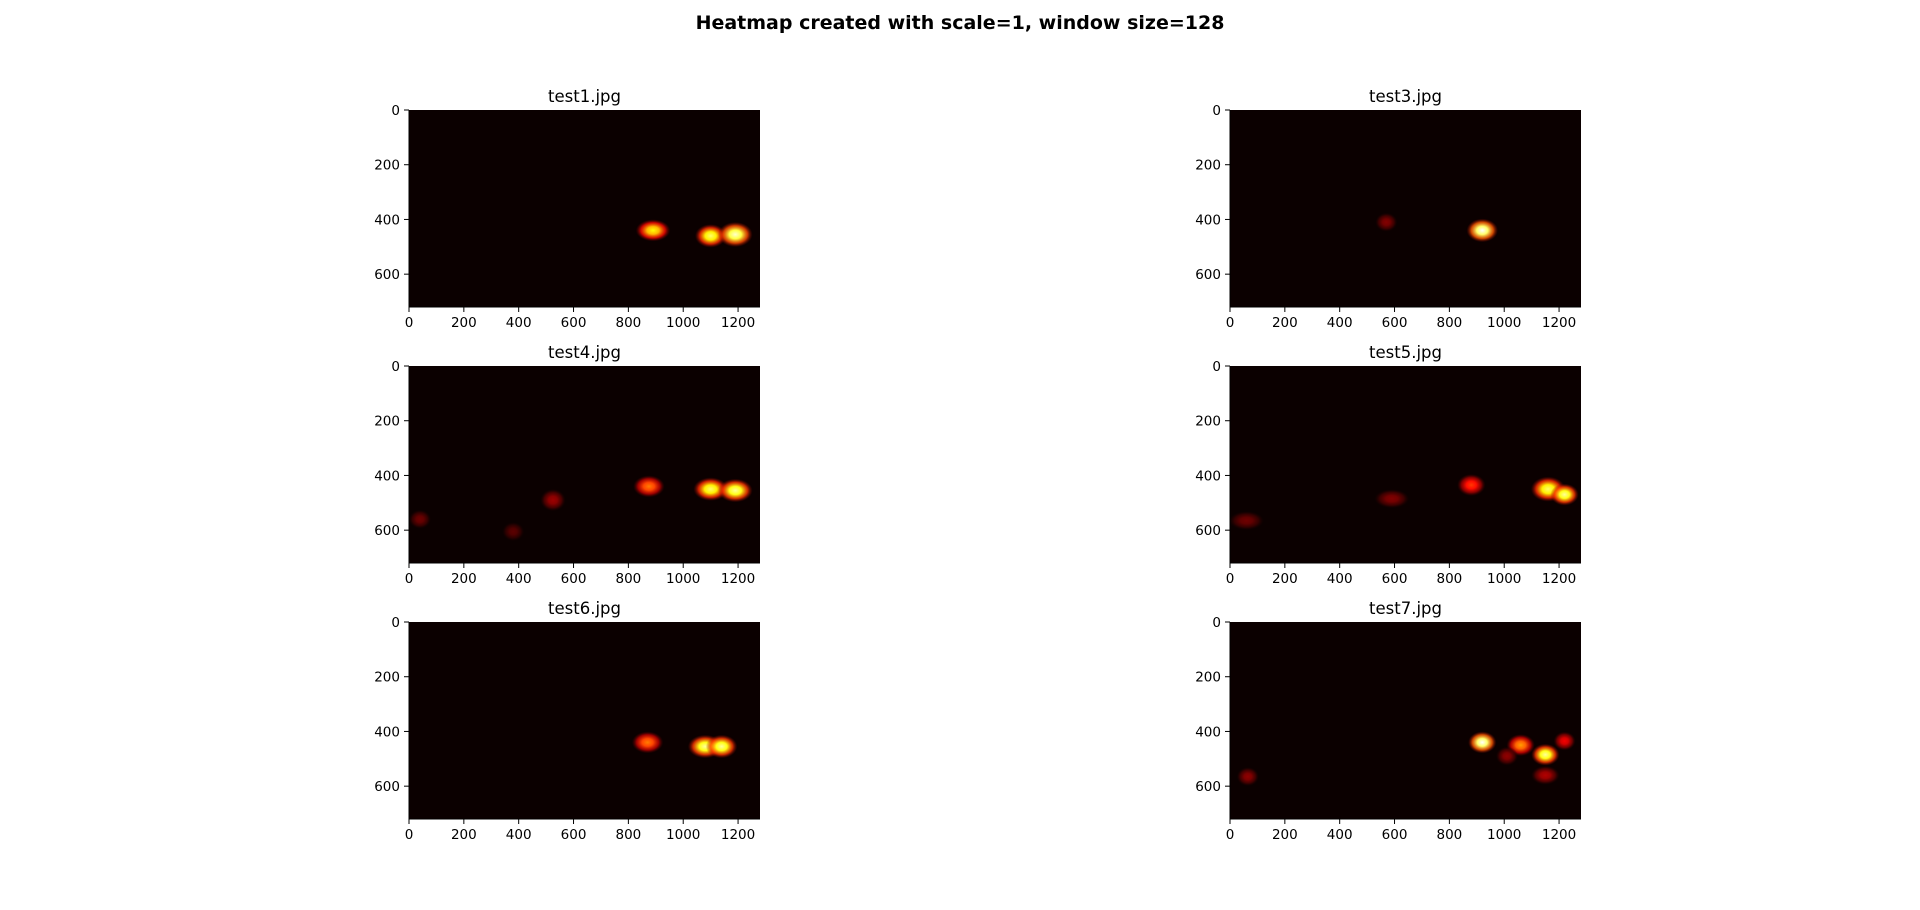 The image size is (1920, 910). Describe the element at coordinates (584, 608) in the screenshot. I see `panel-title: test6.jpg` at that location.